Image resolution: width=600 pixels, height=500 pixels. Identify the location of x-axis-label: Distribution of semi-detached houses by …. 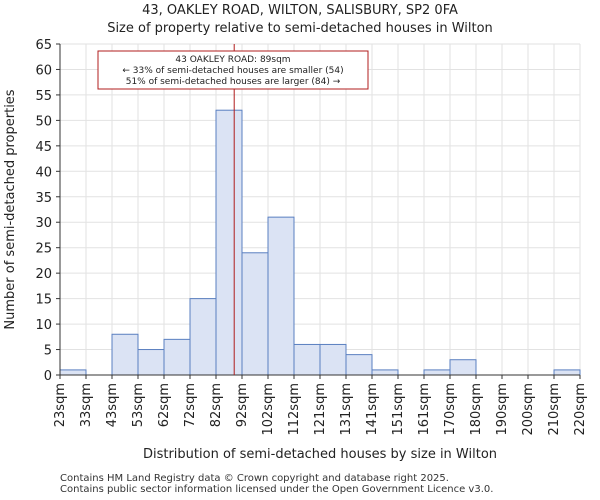
(320, 454).